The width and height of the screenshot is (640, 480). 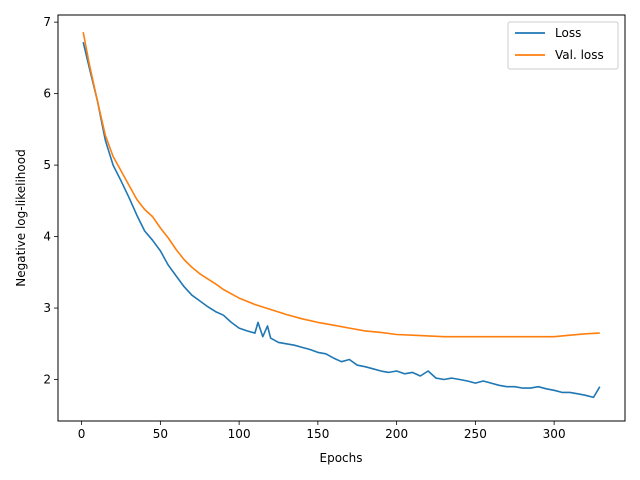 I want to click on x-axis-ticks: 0 50 100 150 200 250 300, so click(x=322, y=431).